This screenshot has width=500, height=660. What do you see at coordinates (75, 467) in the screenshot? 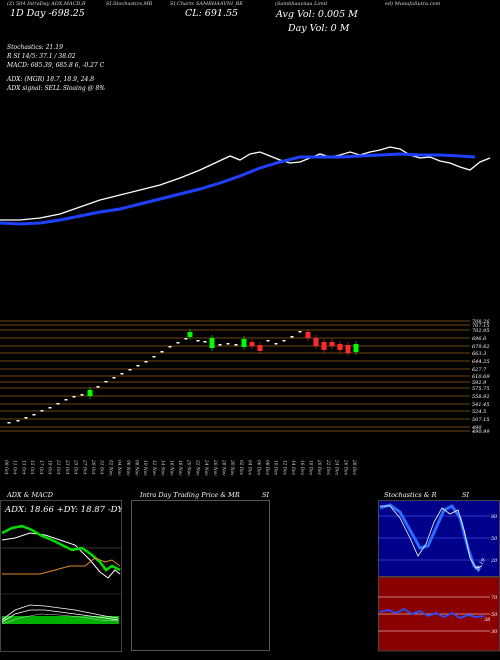
I see `date-axis-label: 25 Oct` at bounding box center [75, 467].